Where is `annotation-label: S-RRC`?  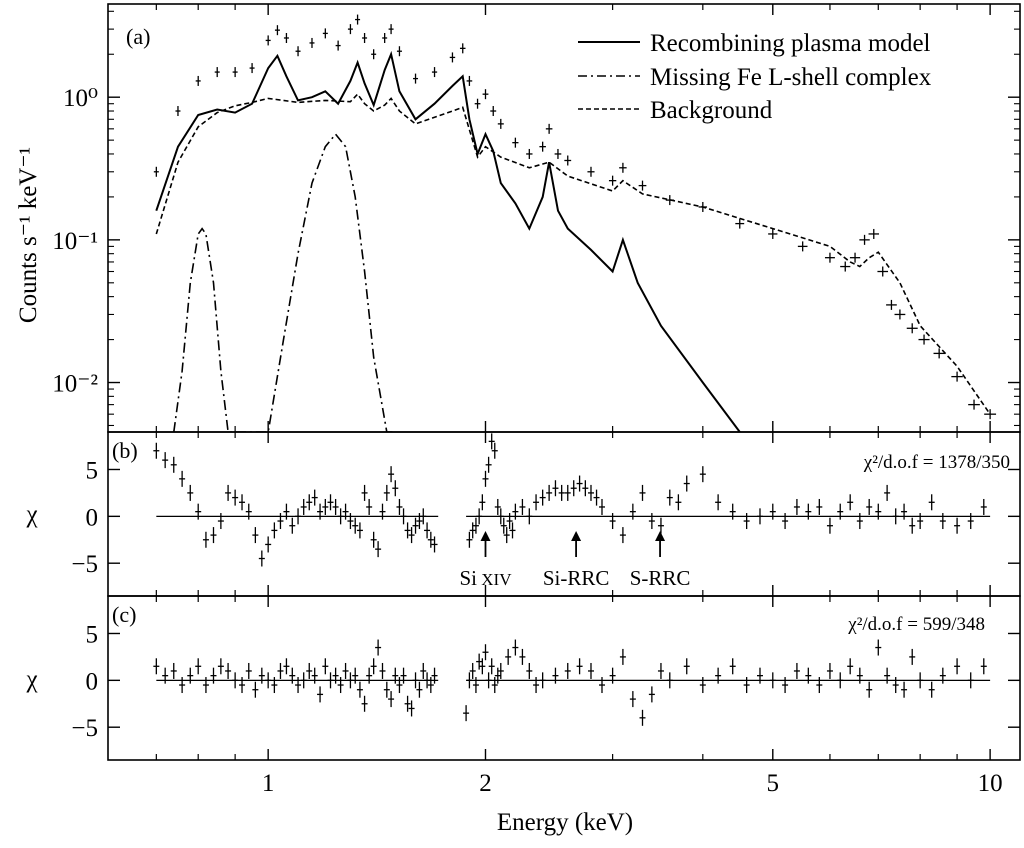 annotation-label: S-RRC is located at coordinates (660, 578).